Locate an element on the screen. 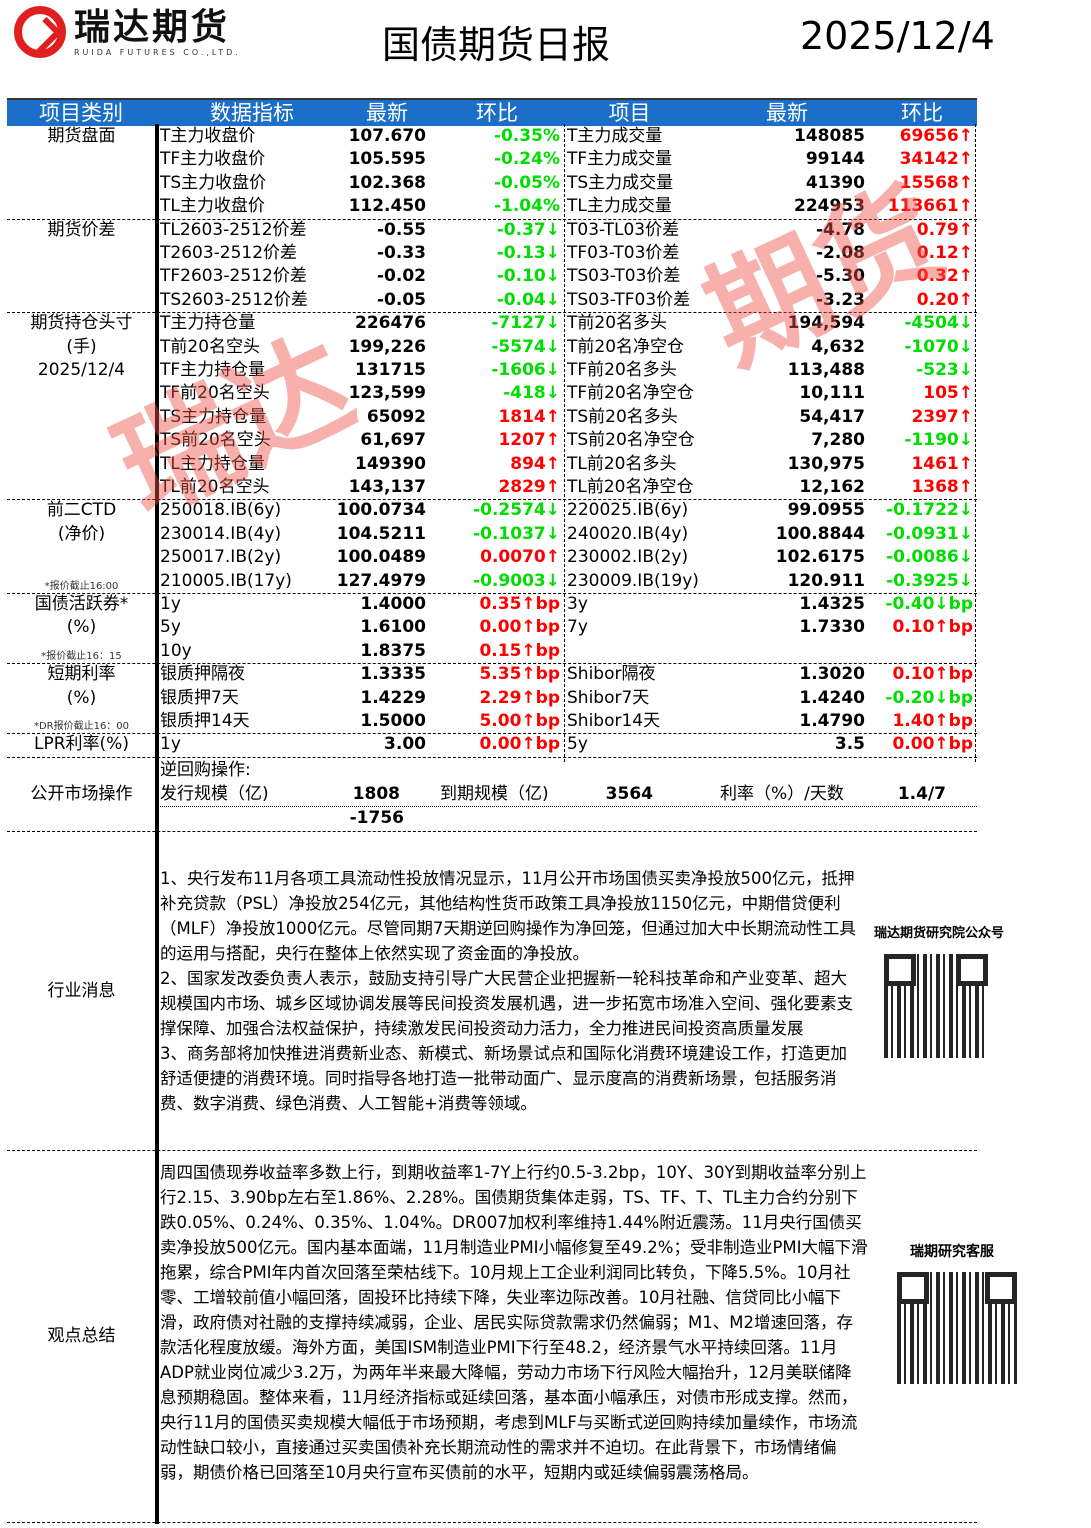 The width and height of the screenshot is (1091, 1528). header-indicator: 数据指标 is located at coordinates (252, 113).